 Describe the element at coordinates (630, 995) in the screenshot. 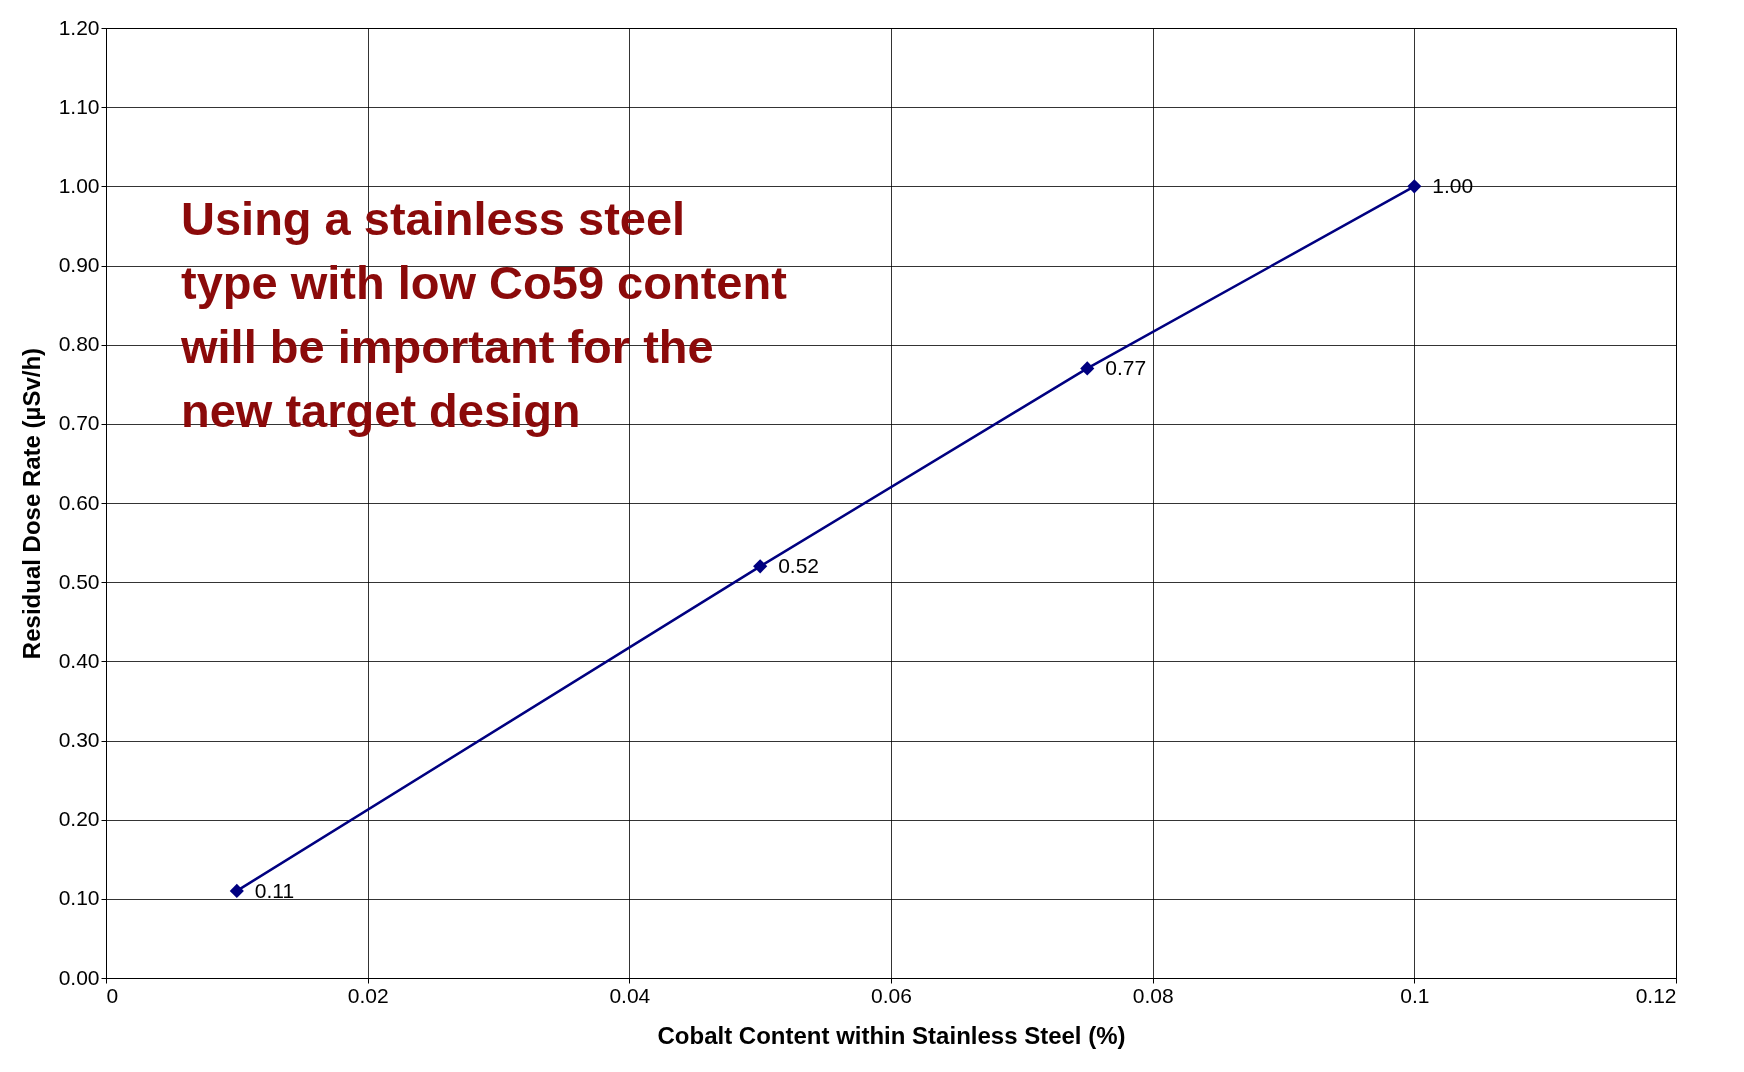

I see `x-tick-label: 0.04` at that location.